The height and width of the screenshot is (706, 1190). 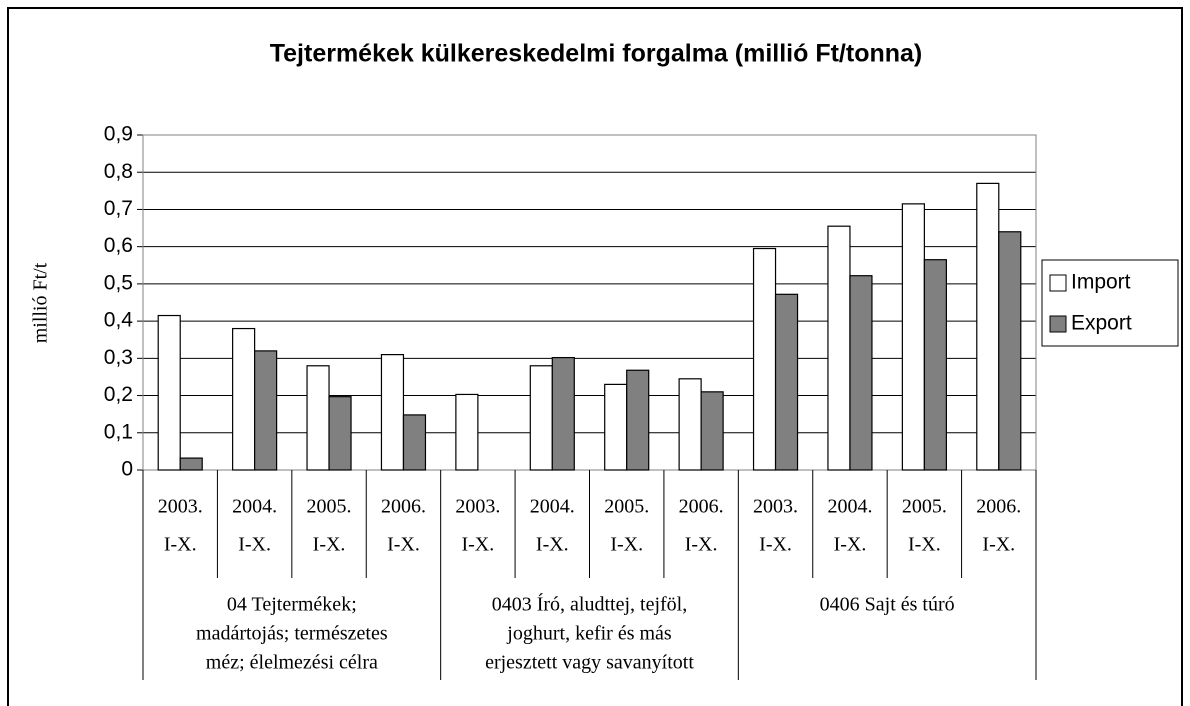 I want to click on group-label: 0403 Író, aludttej, tejföl,, so click(x=590, y=604).